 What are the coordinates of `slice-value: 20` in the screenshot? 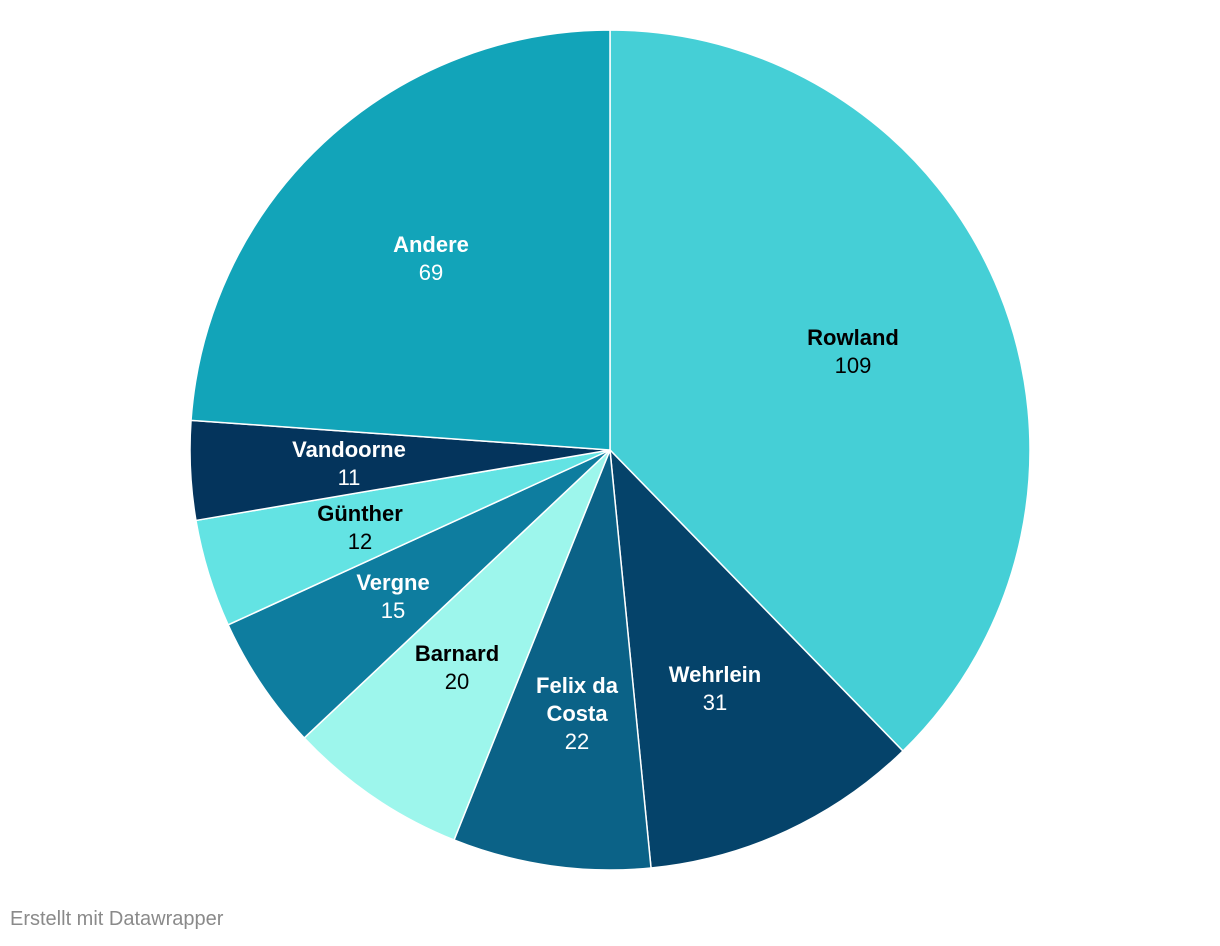 It's located at (457, 681).